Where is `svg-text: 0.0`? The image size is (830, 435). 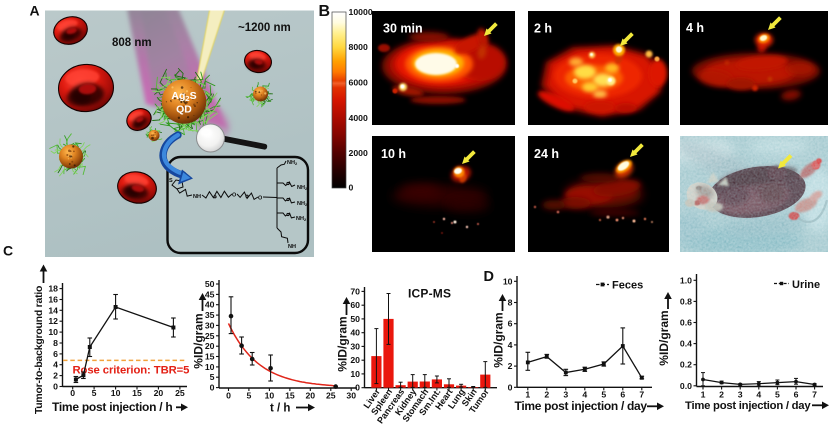
svg-text: 0.0 is located at coordinates (686, 386).